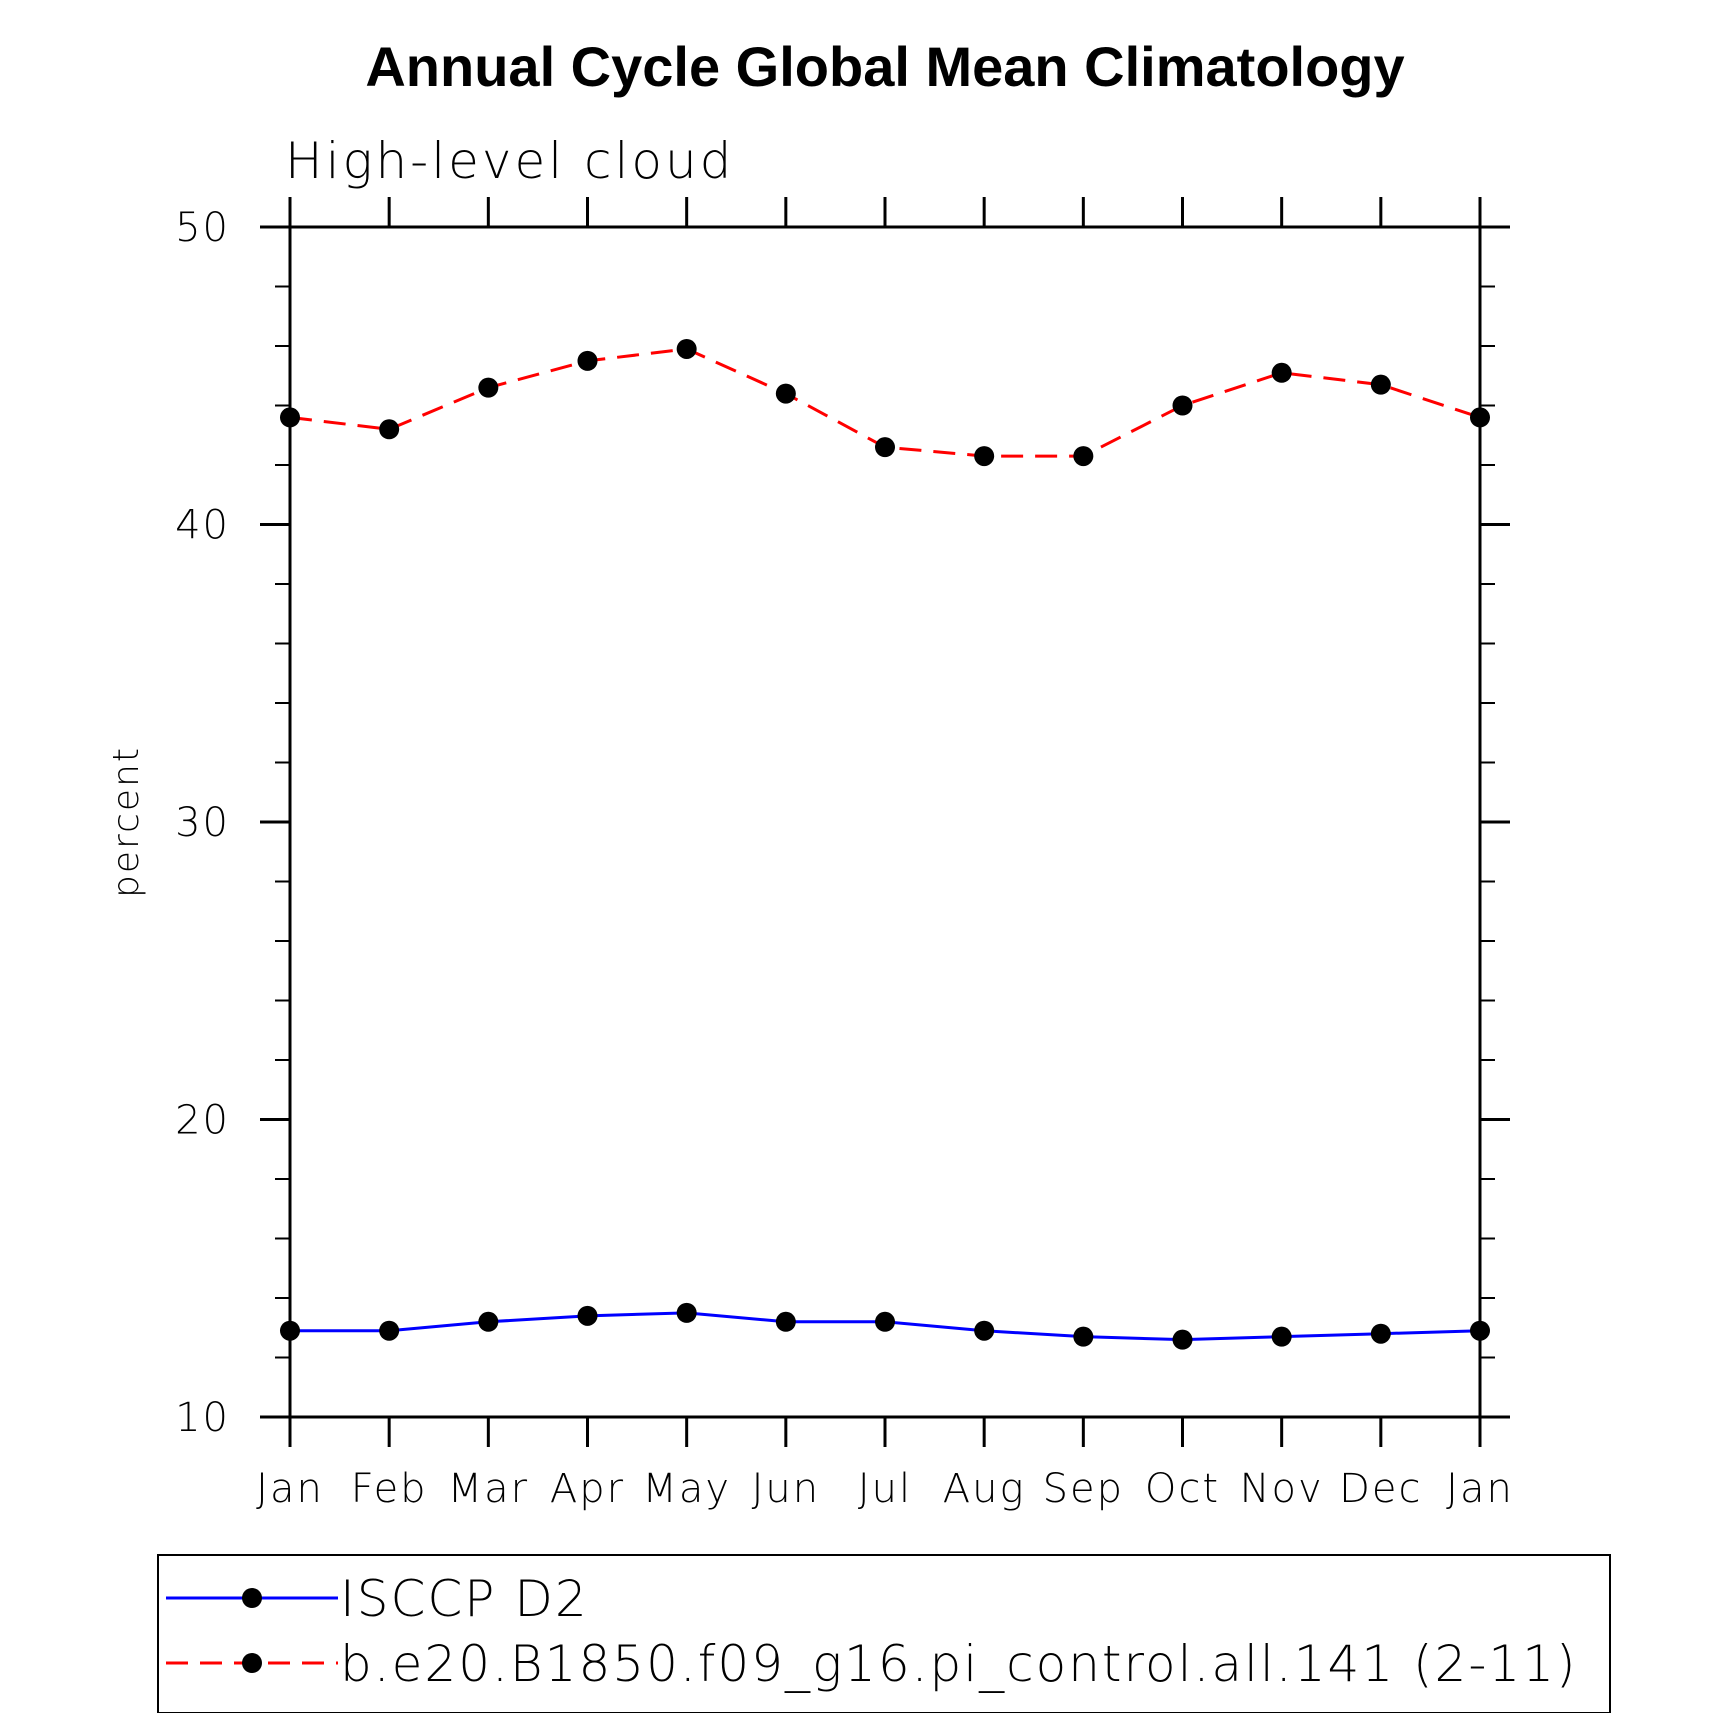 The width and height of the screenshot is (1710, 1713). What do you see at coordinates (488, 1489) in the screenshot?
I see `x-tick-label: Mar` at bounding box center [488, 1489].